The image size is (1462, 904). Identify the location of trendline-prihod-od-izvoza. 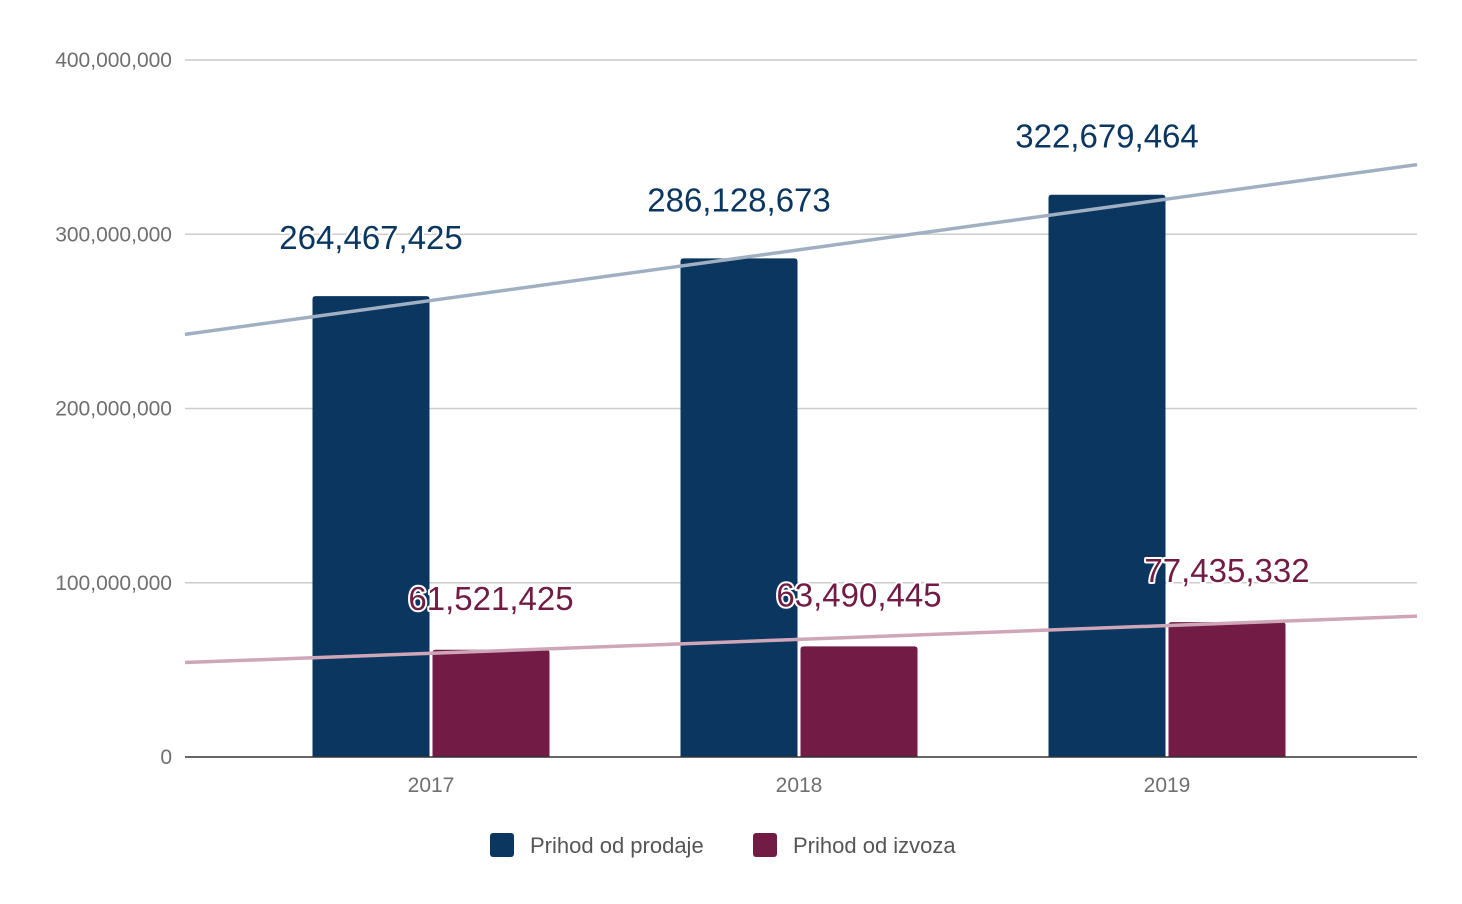
(801, 639).